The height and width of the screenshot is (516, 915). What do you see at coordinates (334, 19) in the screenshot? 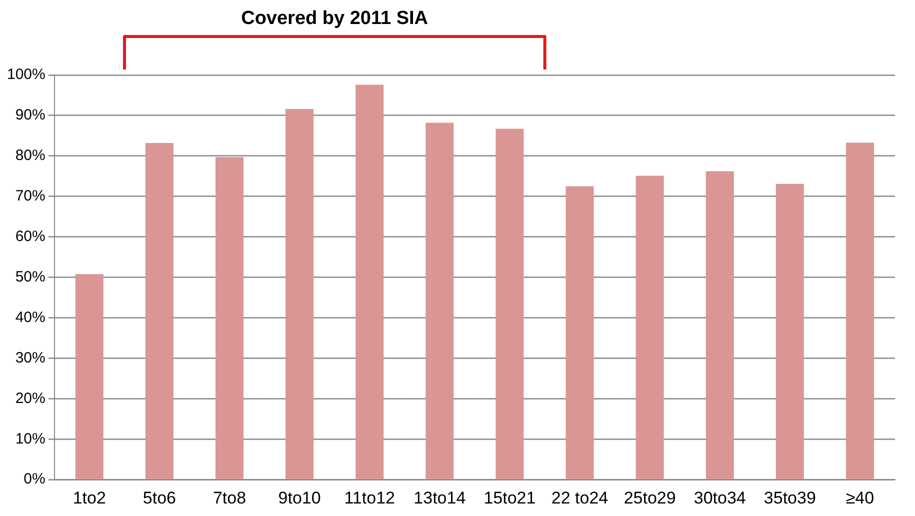
I see `text: Covered by 2011 SIA` at bounding box center [334, 19].